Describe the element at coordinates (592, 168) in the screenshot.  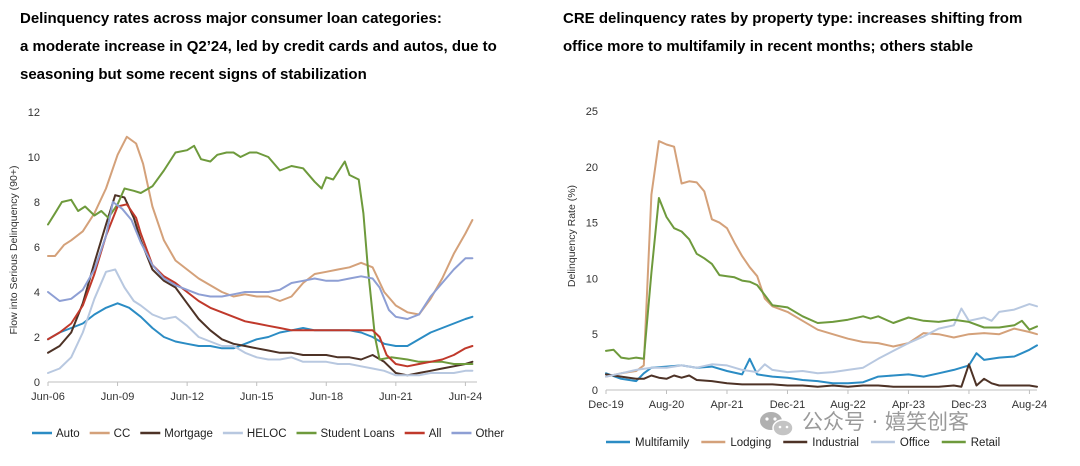
I see `y-tick-label: 20` at that location.